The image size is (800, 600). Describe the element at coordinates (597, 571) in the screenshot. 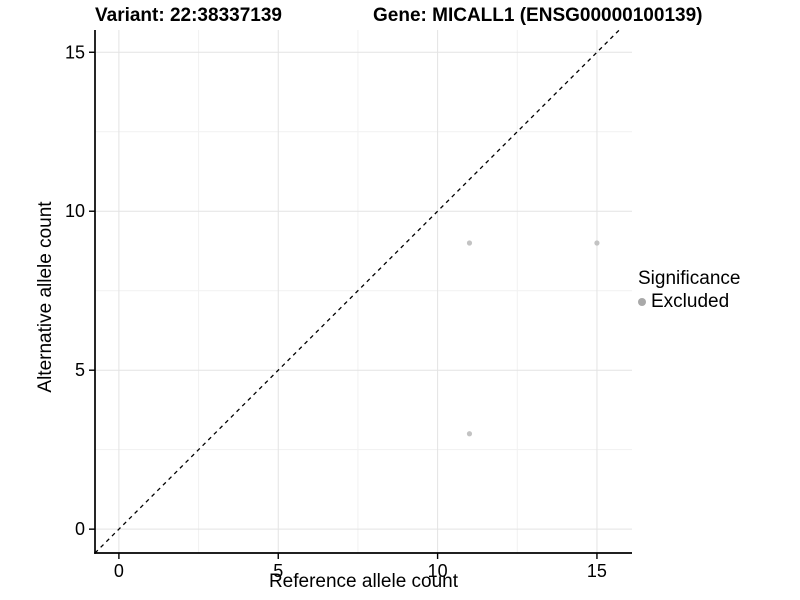

I see `x-tick-label: 15` at that location.